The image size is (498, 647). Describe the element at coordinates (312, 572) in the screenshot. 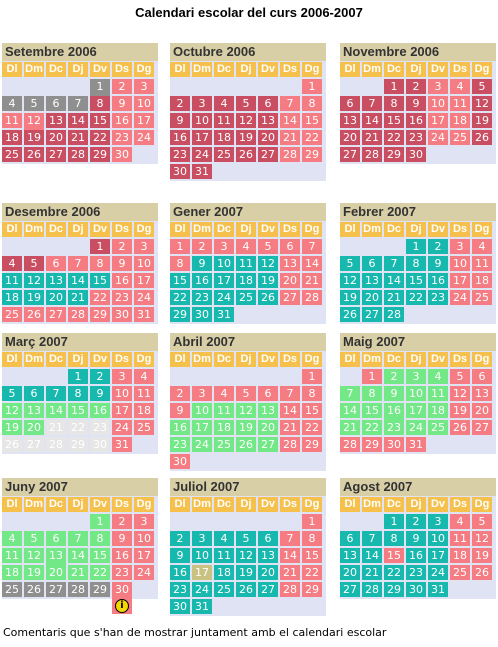

I see `day-number: 22` at that location.